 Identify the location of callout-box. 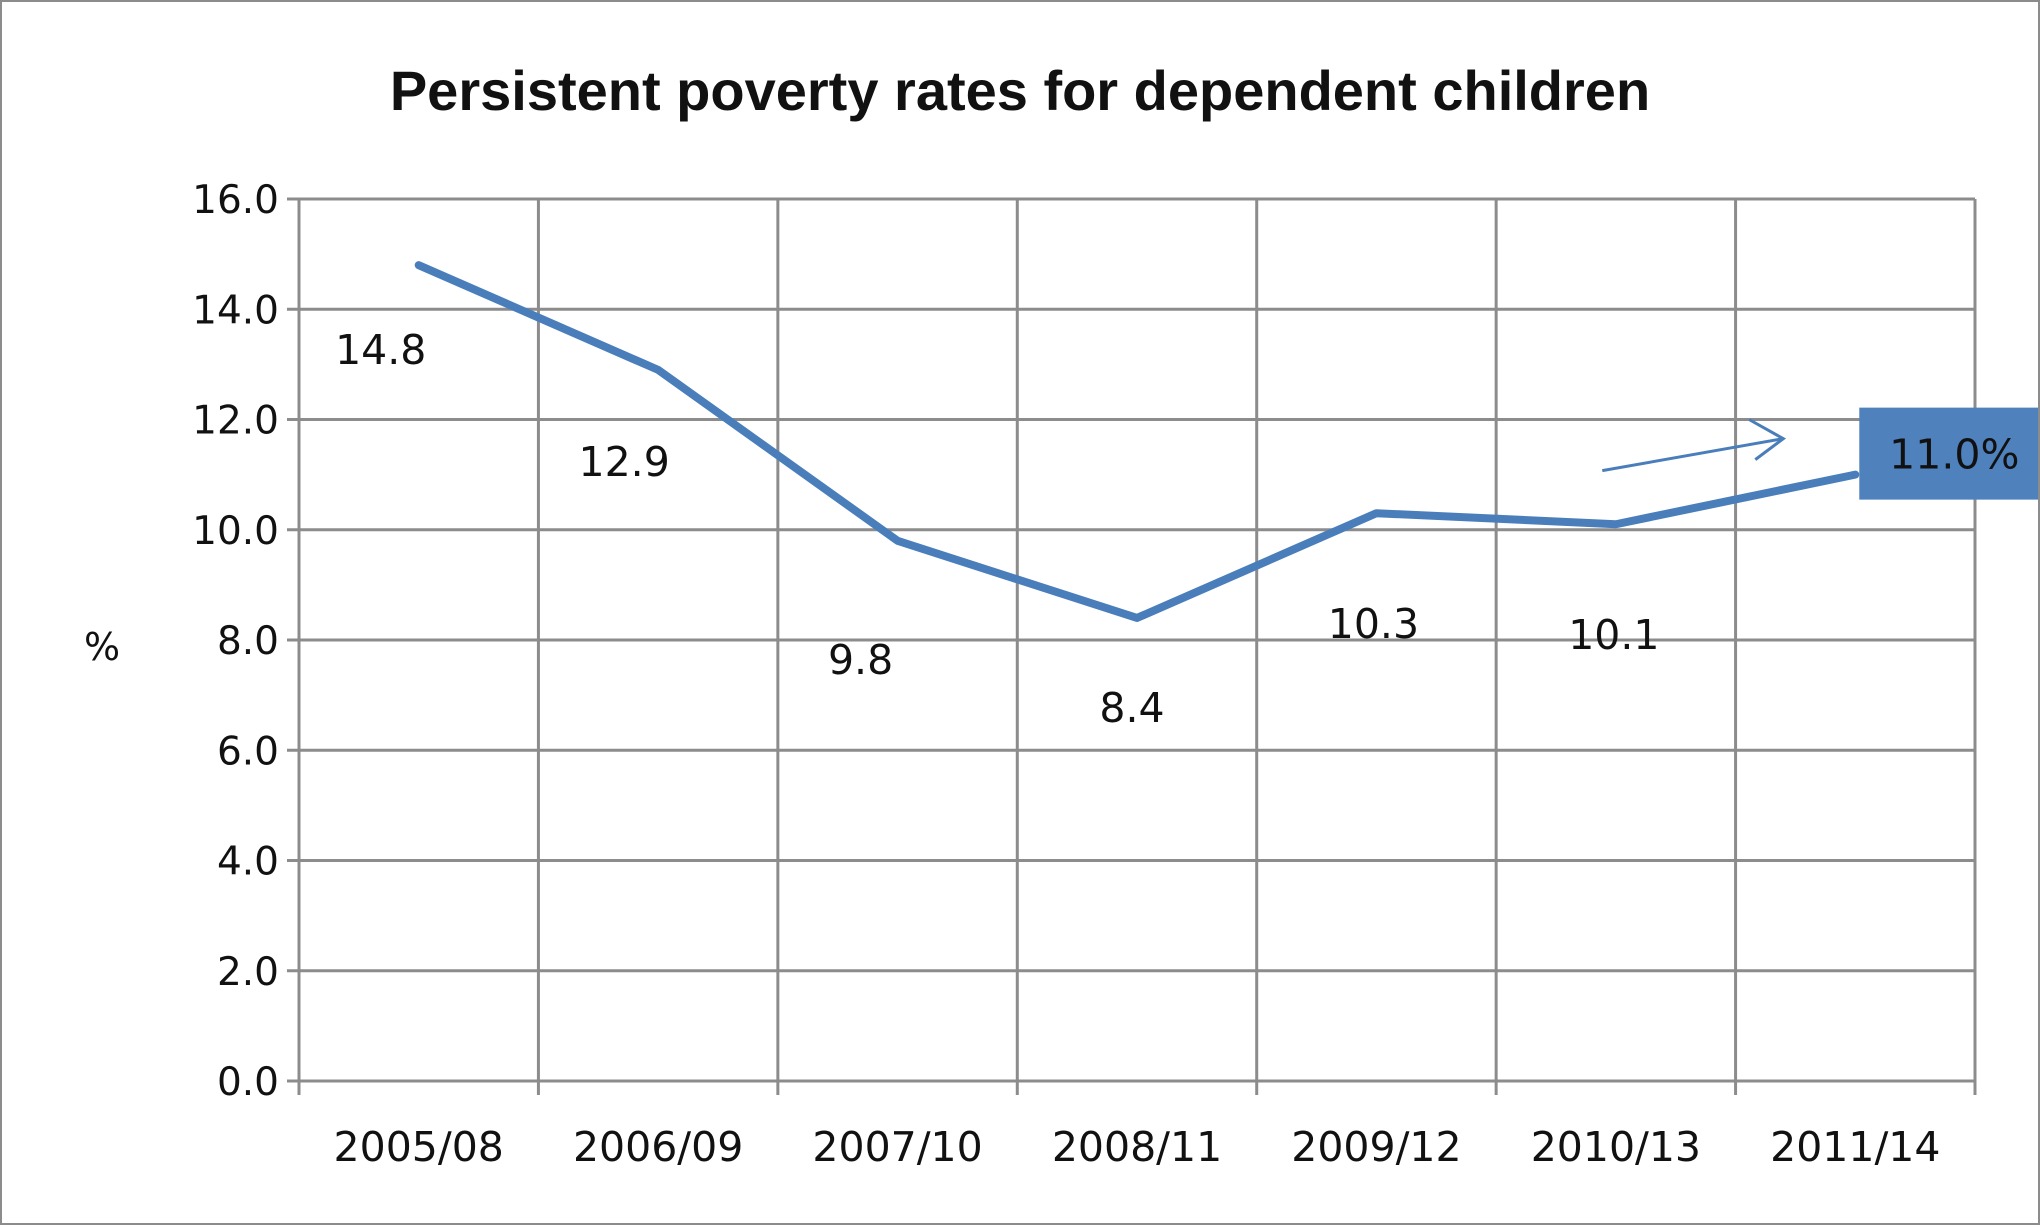
(1949, 453).